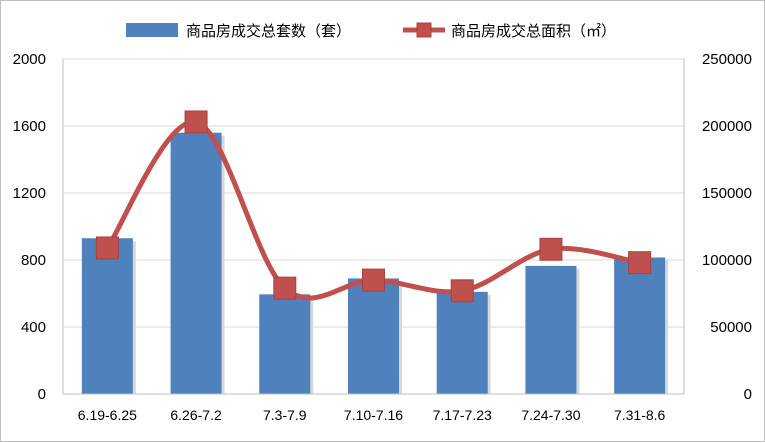 The image size is (765, 443). I want to click on left-tick-label: 800, so click(33, 260).